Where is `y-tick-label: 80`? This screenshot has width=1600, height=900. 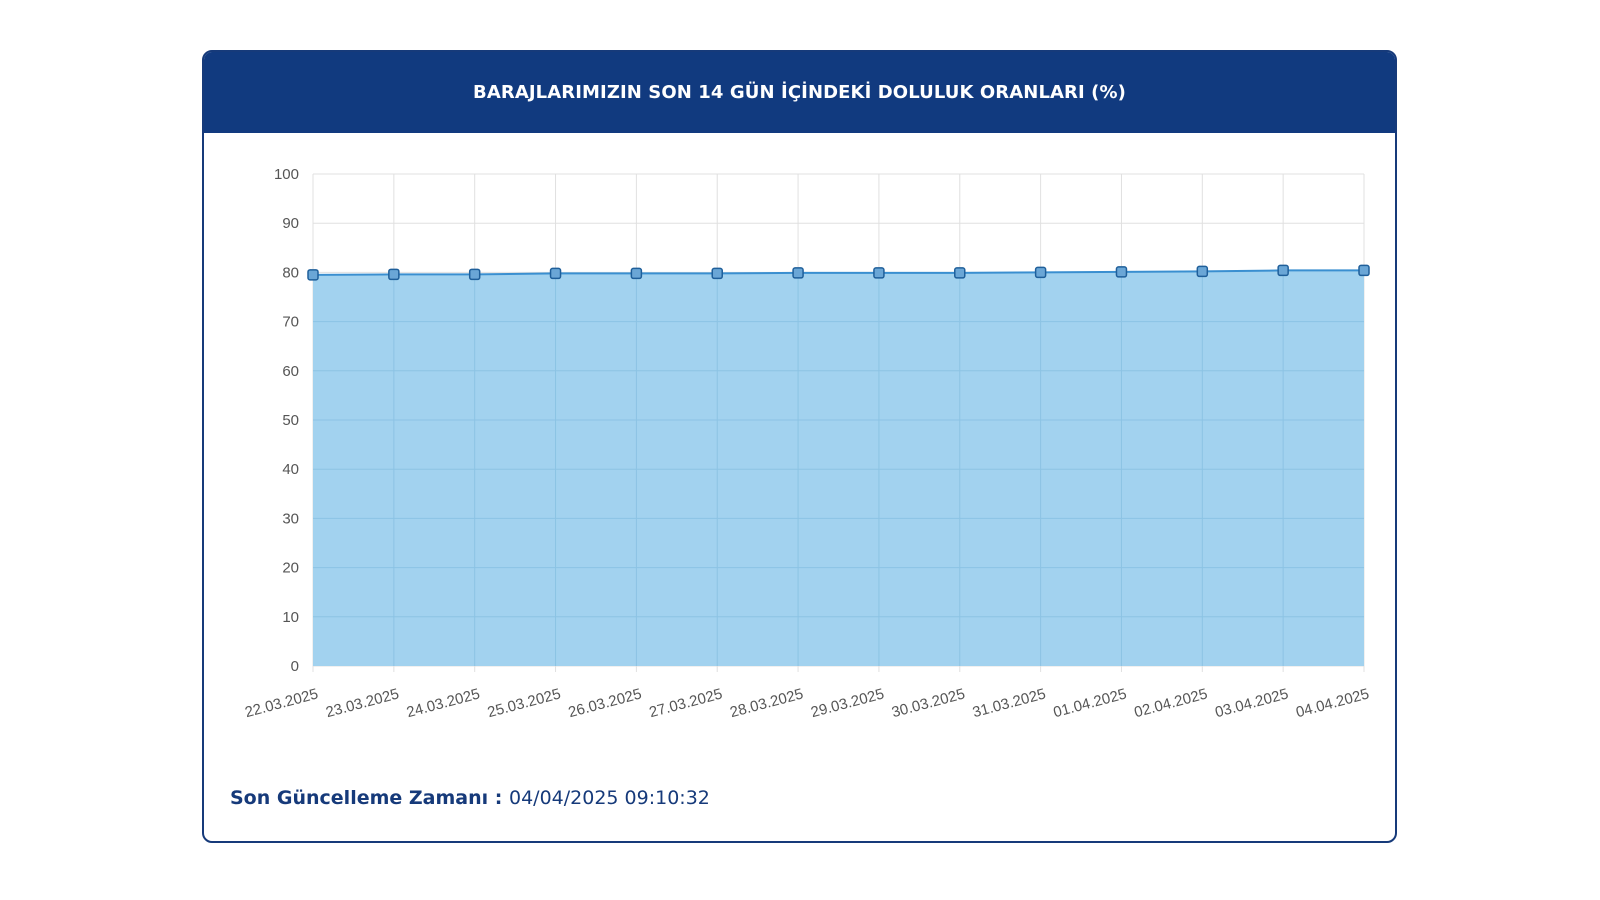 y-tick-label: 80 is located at coordinates (290, 272).